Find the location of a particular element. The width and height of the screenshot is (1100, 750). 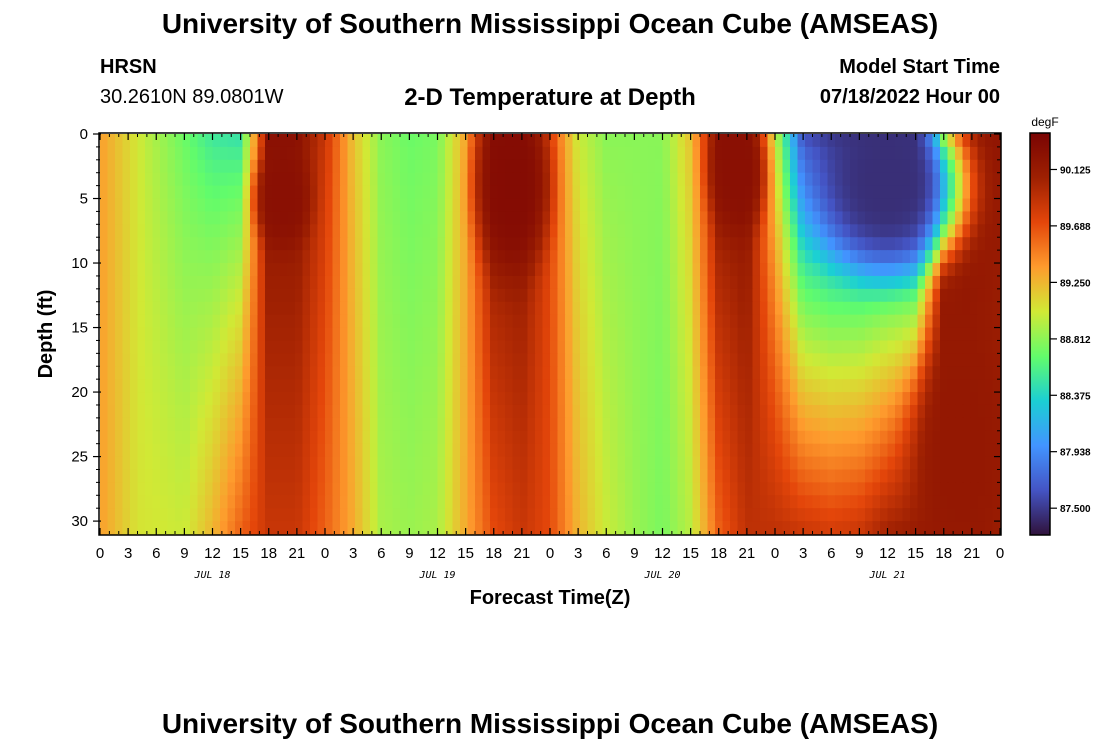

y-tick-label: 5 is located at coordinates (84, 199).